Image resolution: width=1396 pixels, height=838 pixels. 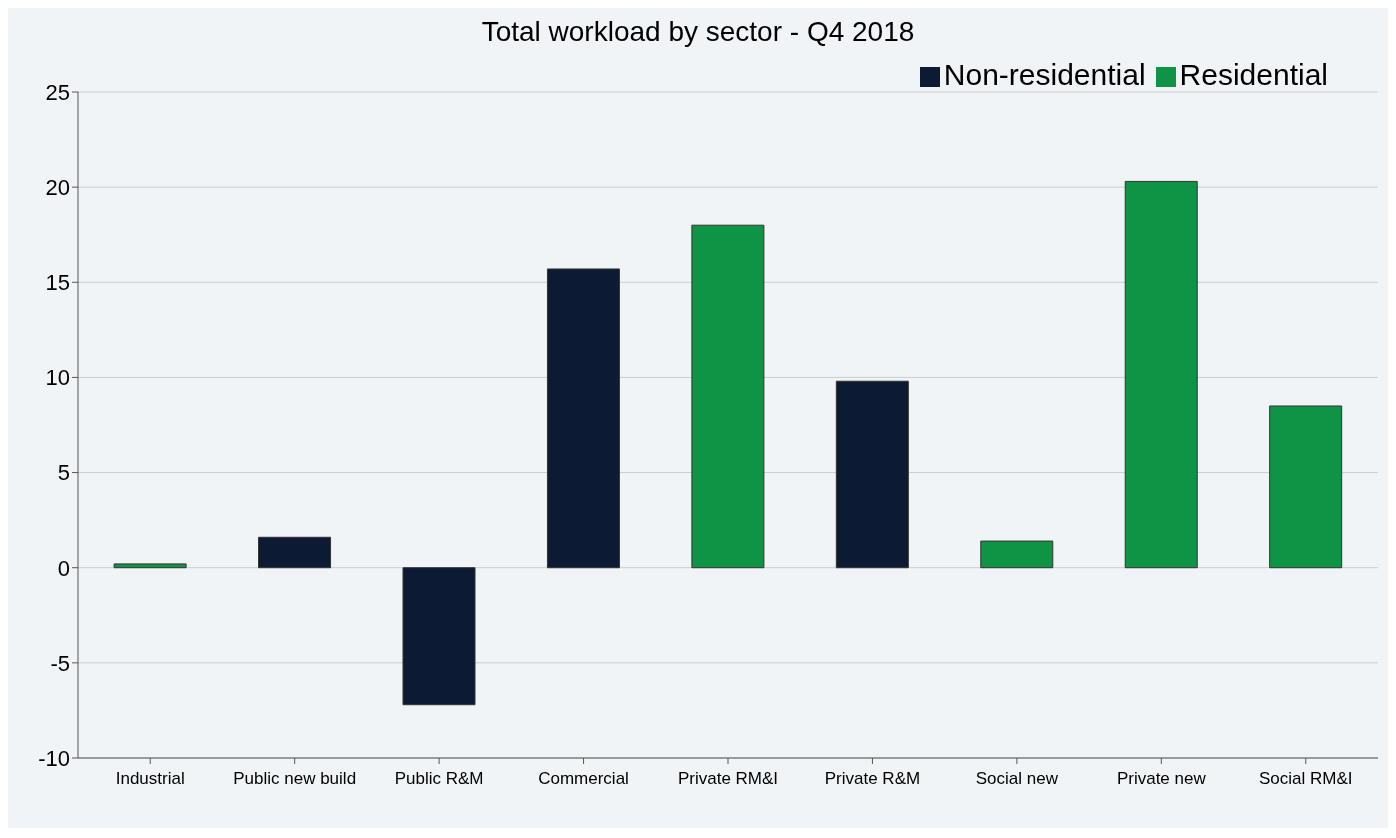 I want to click on x-tick-label: Industrial, so click(x=150, y=779).